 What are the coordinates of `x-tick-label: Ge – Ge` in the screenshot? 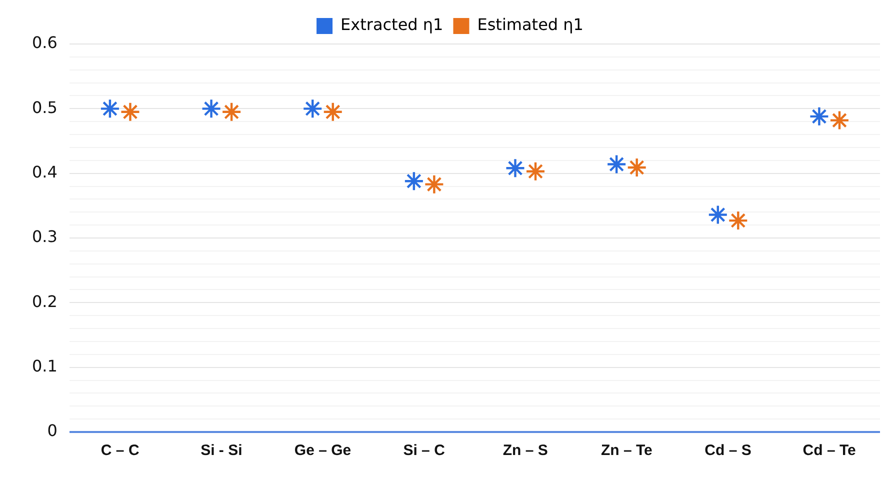 It's located at (323, 451).